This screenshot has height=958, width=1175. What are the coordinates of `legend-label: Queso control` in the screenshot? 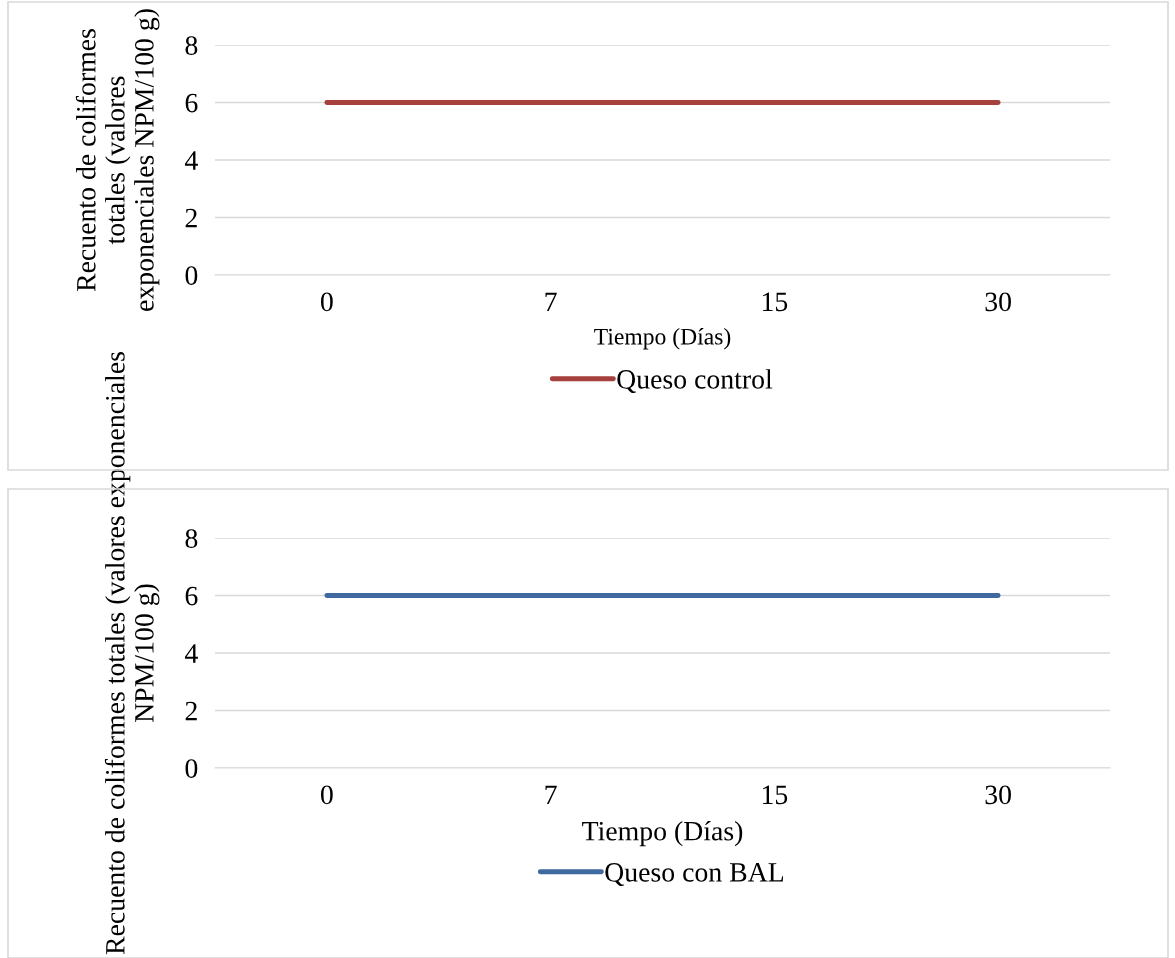 It's located at (695, 381).